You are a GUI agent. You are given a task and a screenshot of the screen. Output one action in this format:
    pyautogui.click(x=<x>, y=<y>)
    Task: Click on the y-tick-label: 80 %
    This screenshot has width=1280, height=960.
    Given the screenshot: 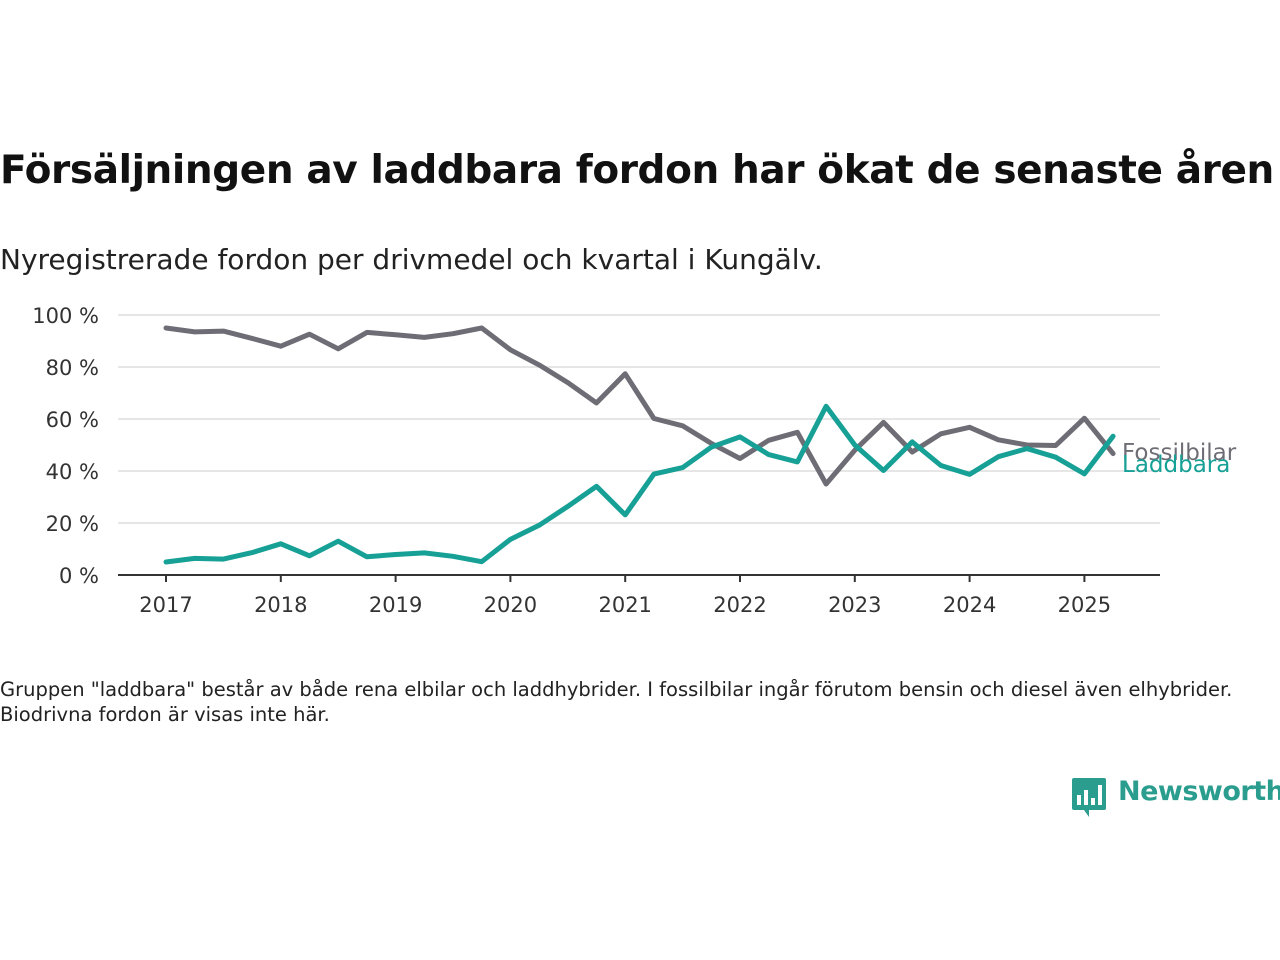 What is the action you would take?
    pyautogui.click(x=72, y=368)
    